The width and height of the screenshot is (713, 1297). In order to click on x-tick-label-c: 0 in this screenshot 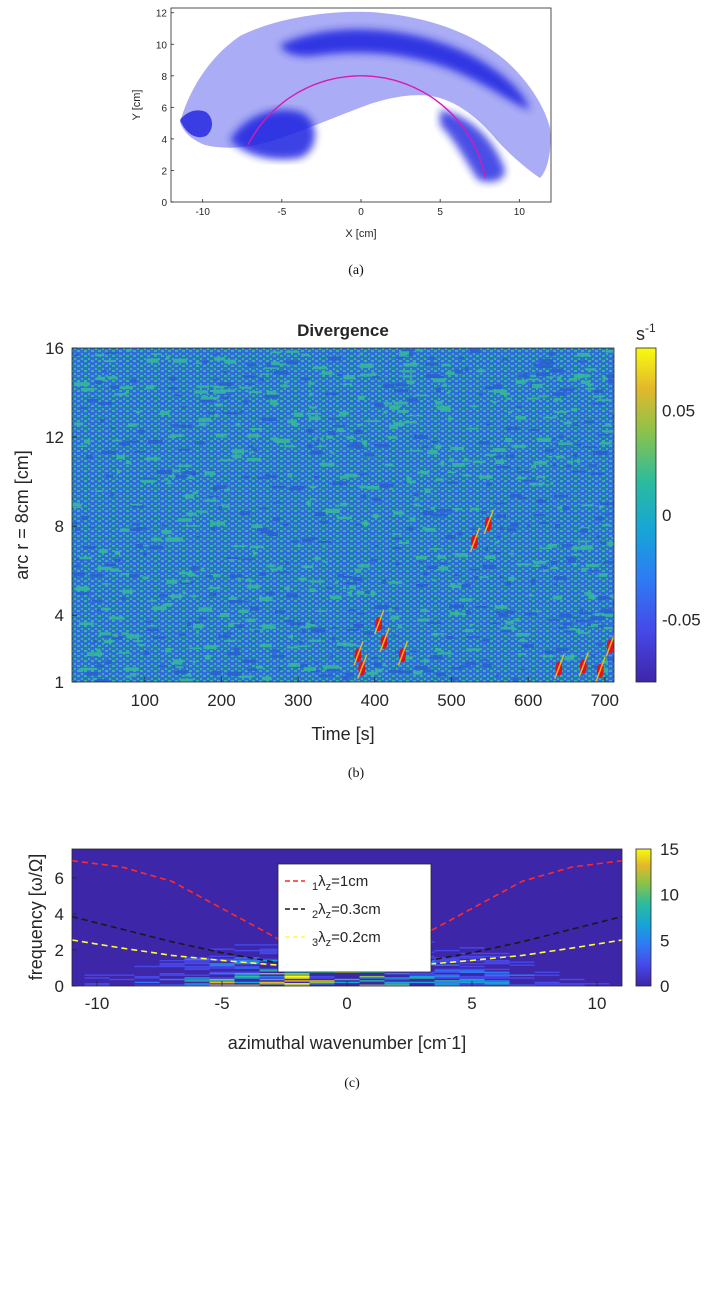, I will do `click(346, 1003)`.